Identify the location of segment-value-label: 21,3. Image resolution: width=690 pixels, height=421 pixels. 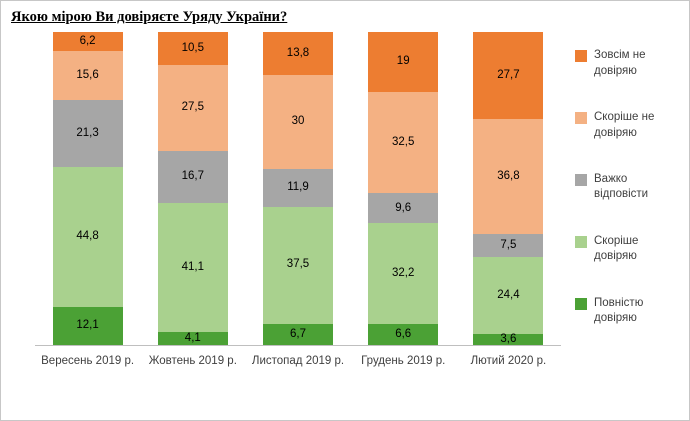
(87, 132).